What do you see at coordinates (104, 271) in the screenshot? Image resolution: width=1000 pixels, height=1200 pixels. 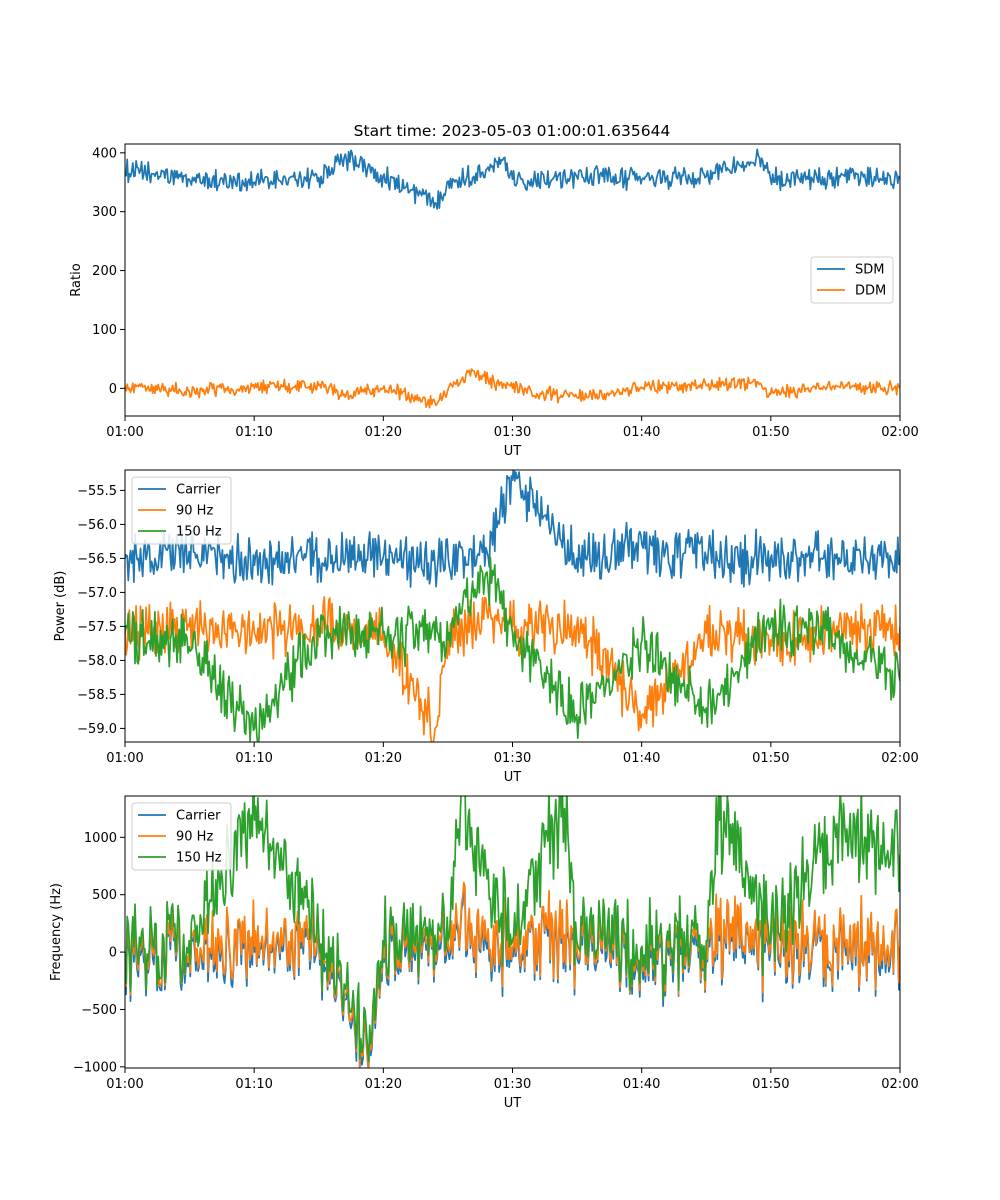 I see `y-tick-label: 200` at bounding box center [104, 271].